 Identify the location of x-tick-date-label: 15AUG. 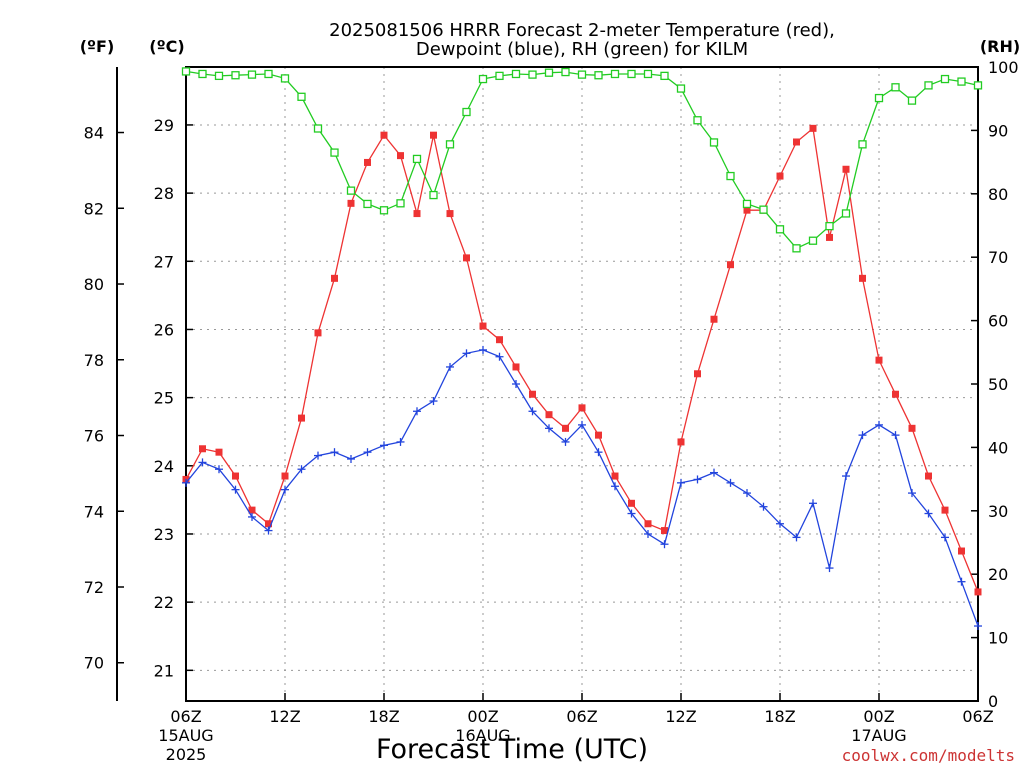
(185, 735).